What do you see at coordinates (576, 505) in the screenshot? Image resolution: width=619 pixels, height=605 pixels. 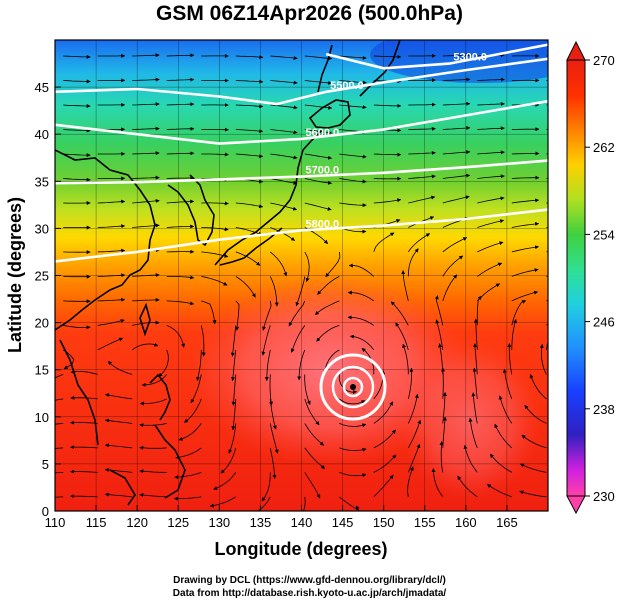 I see `colorbar-bottom-arrow` at bounding box center [576, 505].